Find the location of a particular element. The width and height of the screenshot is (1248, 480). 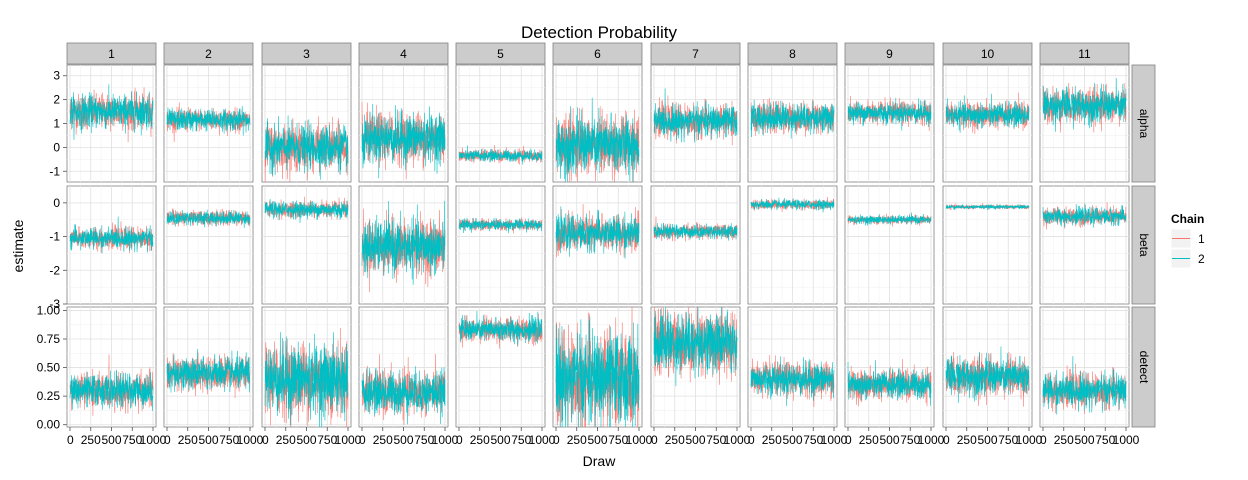

y-tick-label: 0.75 is located at coordinates (49, 339).